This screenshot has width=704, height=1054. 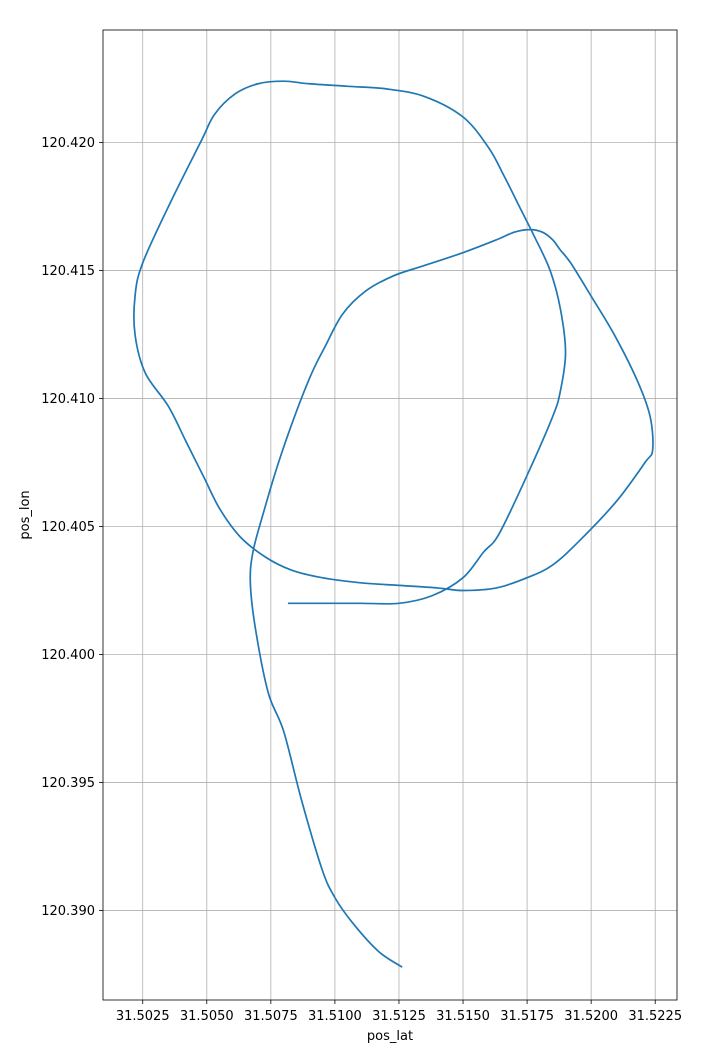 What do you see at coordinates (527, 1016) in the screenshot?
I see `x-tick-label: 31.5175` at bounding box center [527, 1016].